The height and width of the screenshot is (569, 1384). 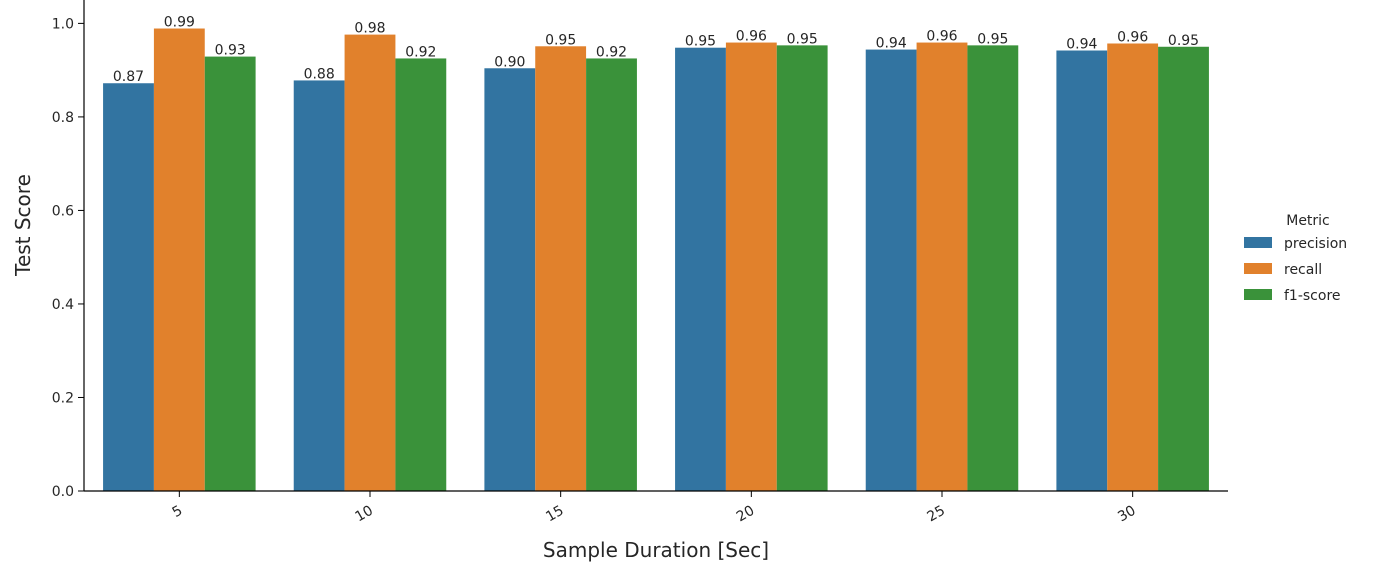 I want to click on bar-label-precision-15: 0.90, so click(x=509, y=62).